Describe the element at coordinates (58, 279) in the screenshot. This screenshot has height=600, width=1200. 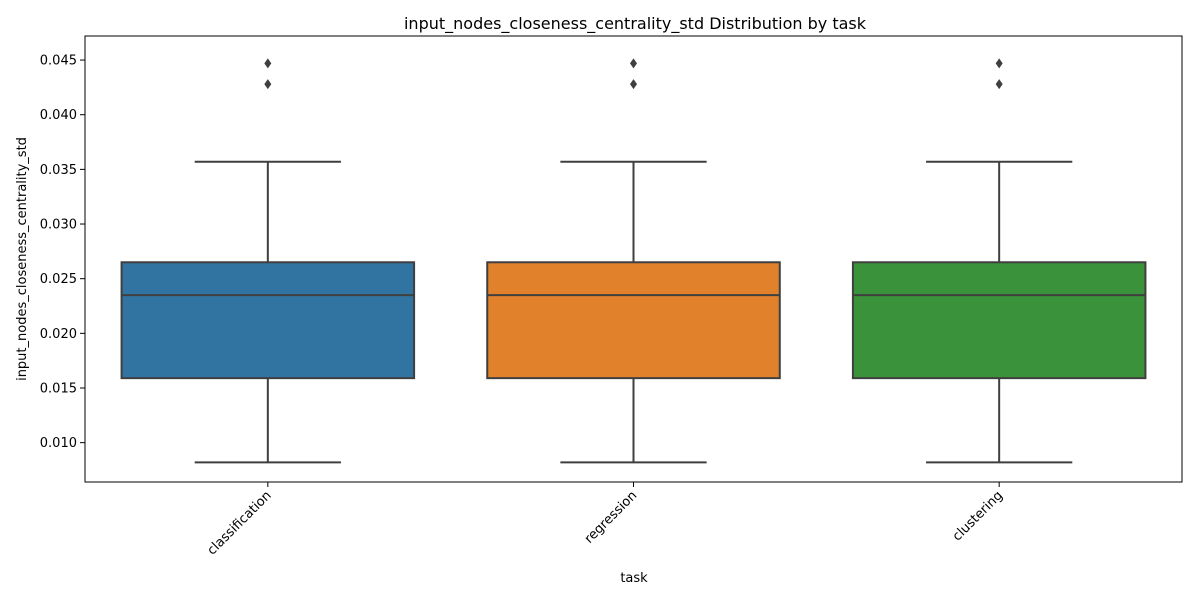
I see `y-tick-label: 0.025` at that location.